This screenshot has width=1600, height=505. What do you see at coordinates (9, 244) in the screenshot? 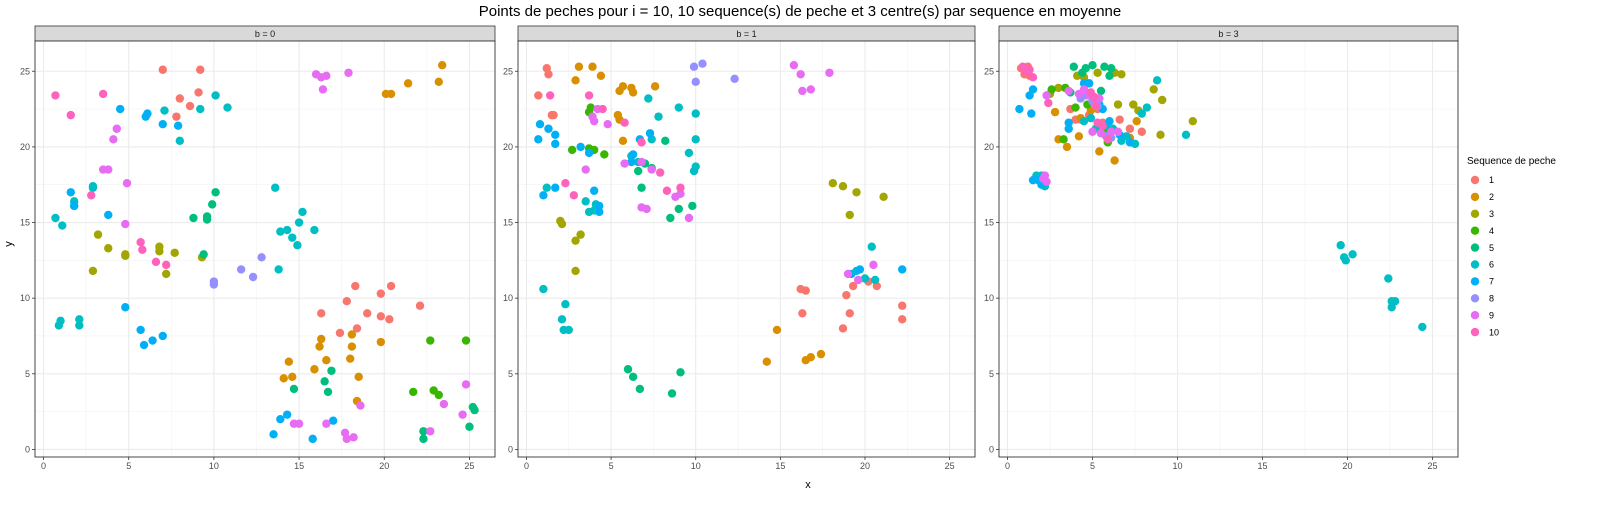
I see `y-axis-title: y` at bounding box center [9, 244].